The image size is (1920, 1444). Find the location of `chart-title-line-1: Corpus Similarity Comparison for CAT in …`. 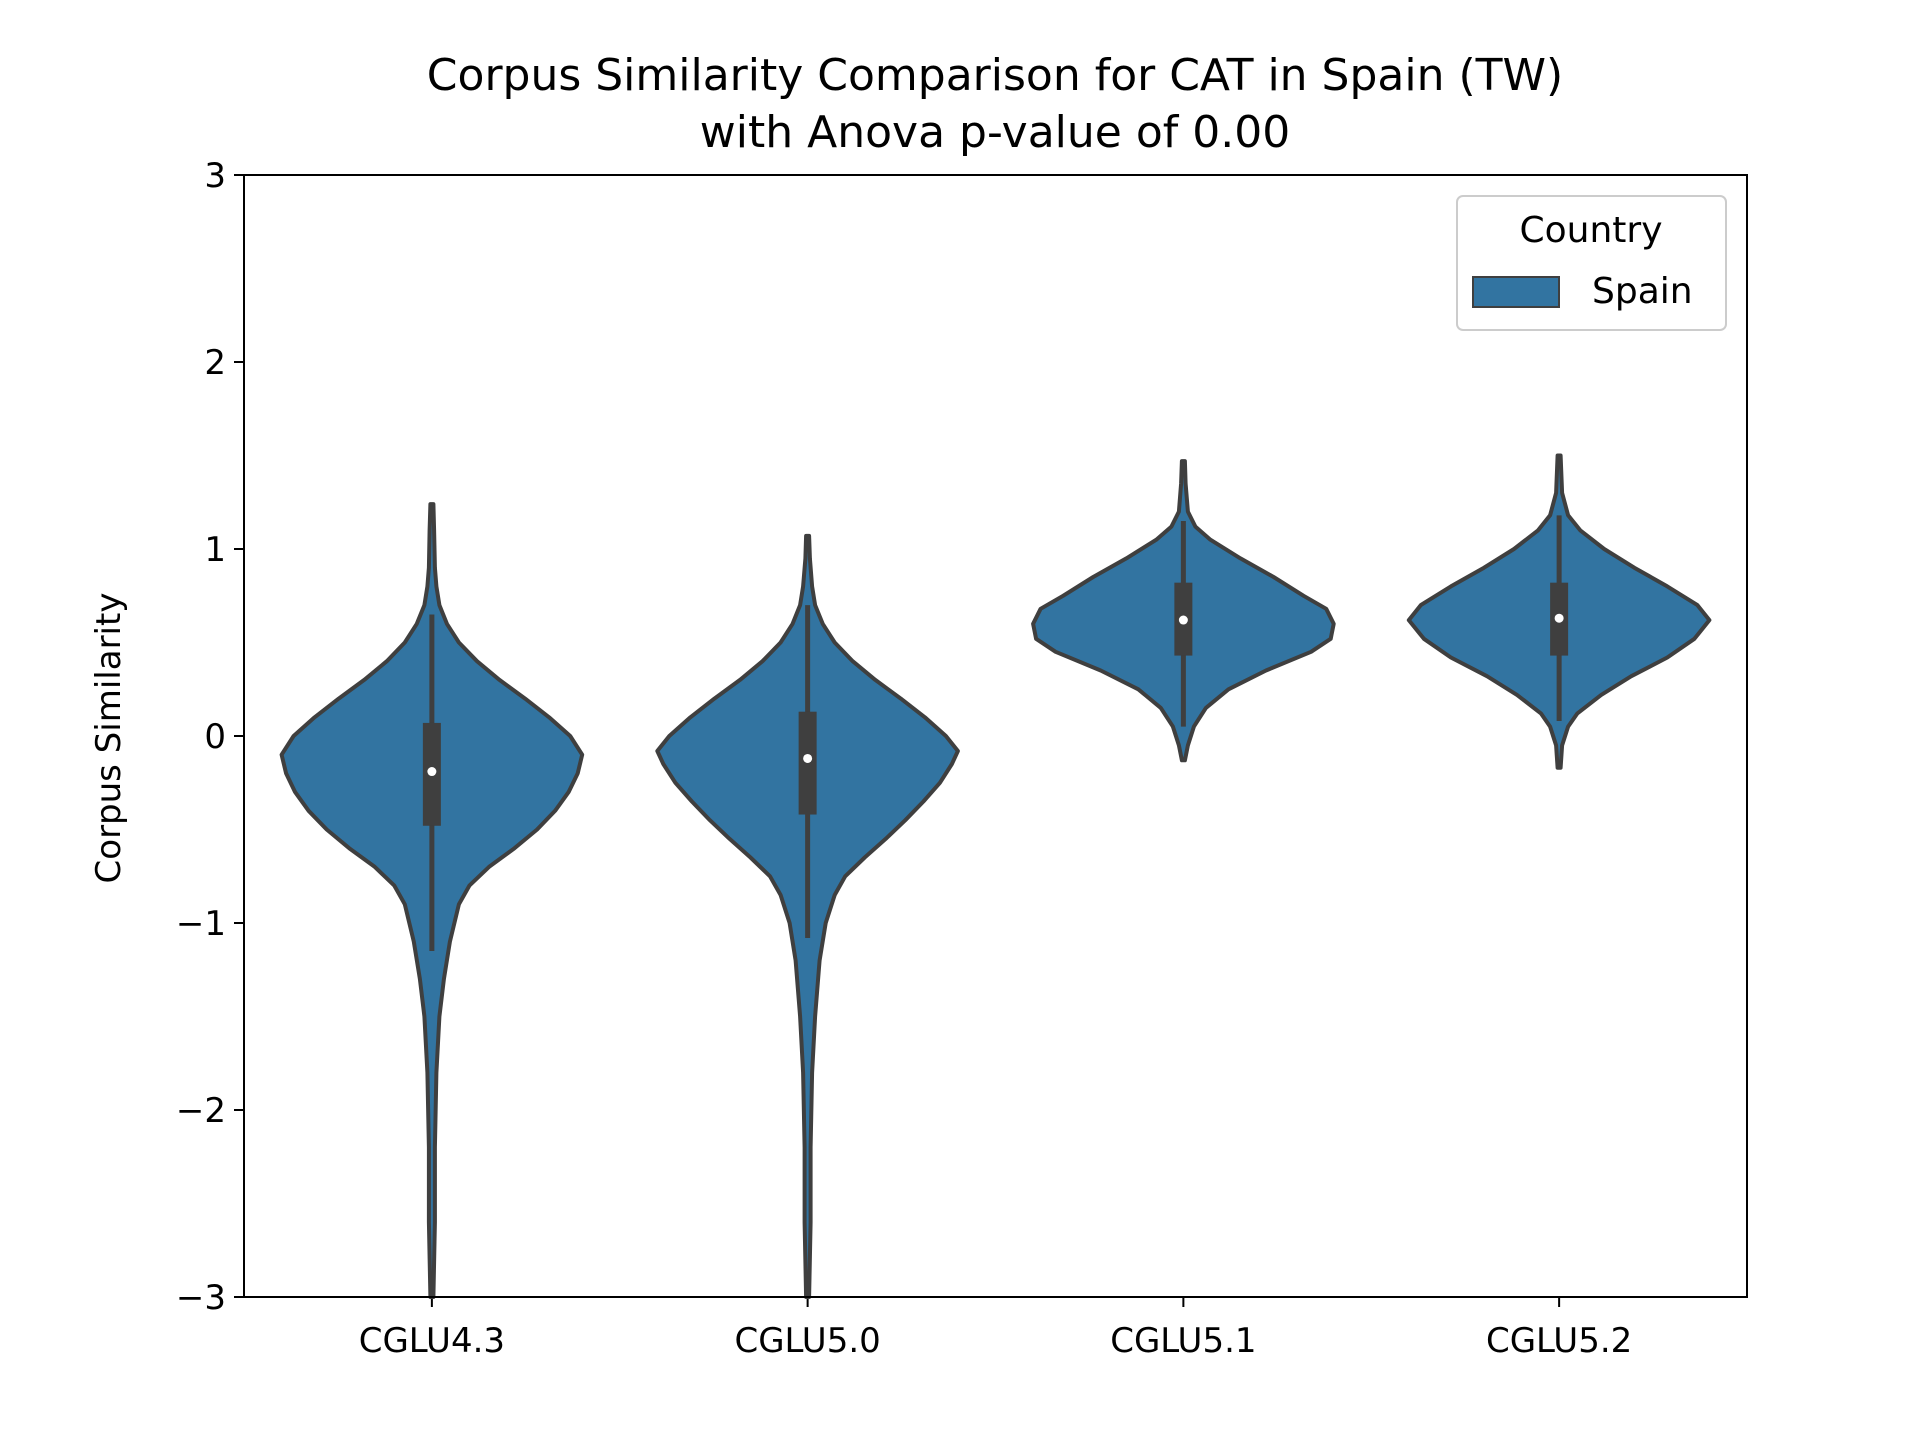

chart-title-line-1: Corpus Similarity Comparison for CAT in … is located at coordinates (995, 75).